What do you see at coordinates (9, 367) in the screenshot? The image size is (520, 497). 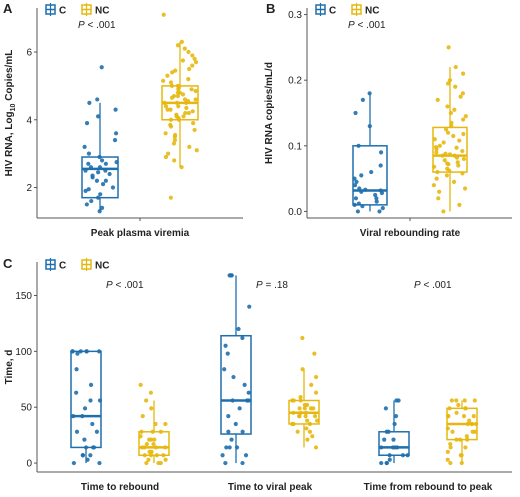 I see `y-axis-label: Time, d` at bounding box center [9, 367].